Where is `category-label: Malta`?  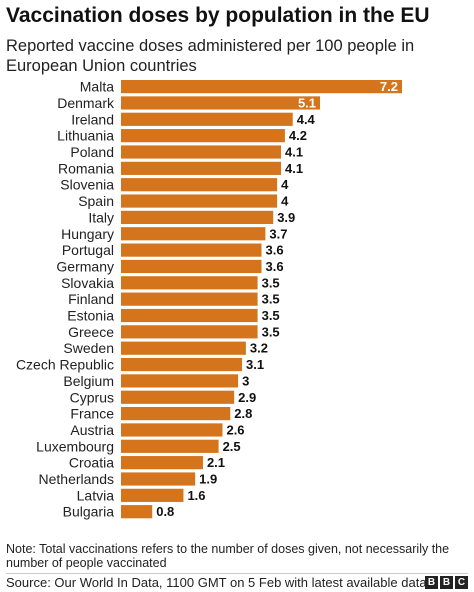
category-label: Malta is located at coordinates (97, 87).